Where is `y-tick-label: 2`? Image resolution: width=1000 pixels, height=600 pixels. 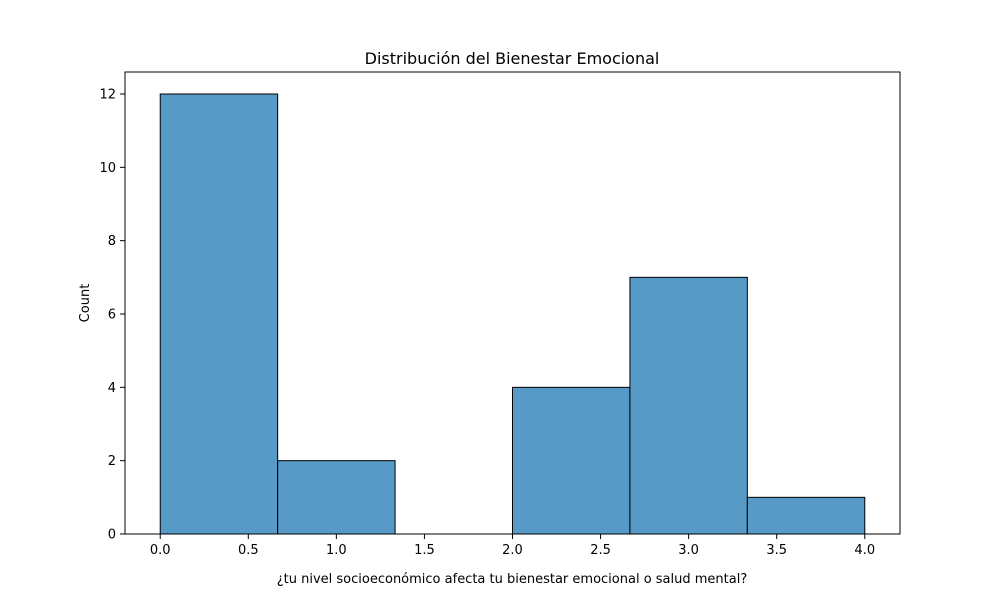 y-tick-label: 2 is located at coordinates (112, 461).